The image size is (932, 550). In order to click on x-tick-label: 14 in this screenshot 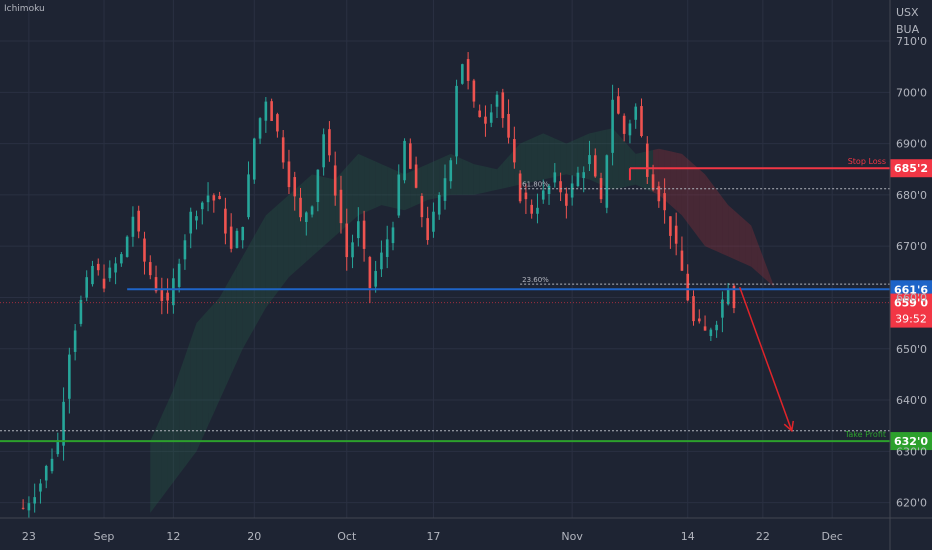, I will do `click(688, 536)`.